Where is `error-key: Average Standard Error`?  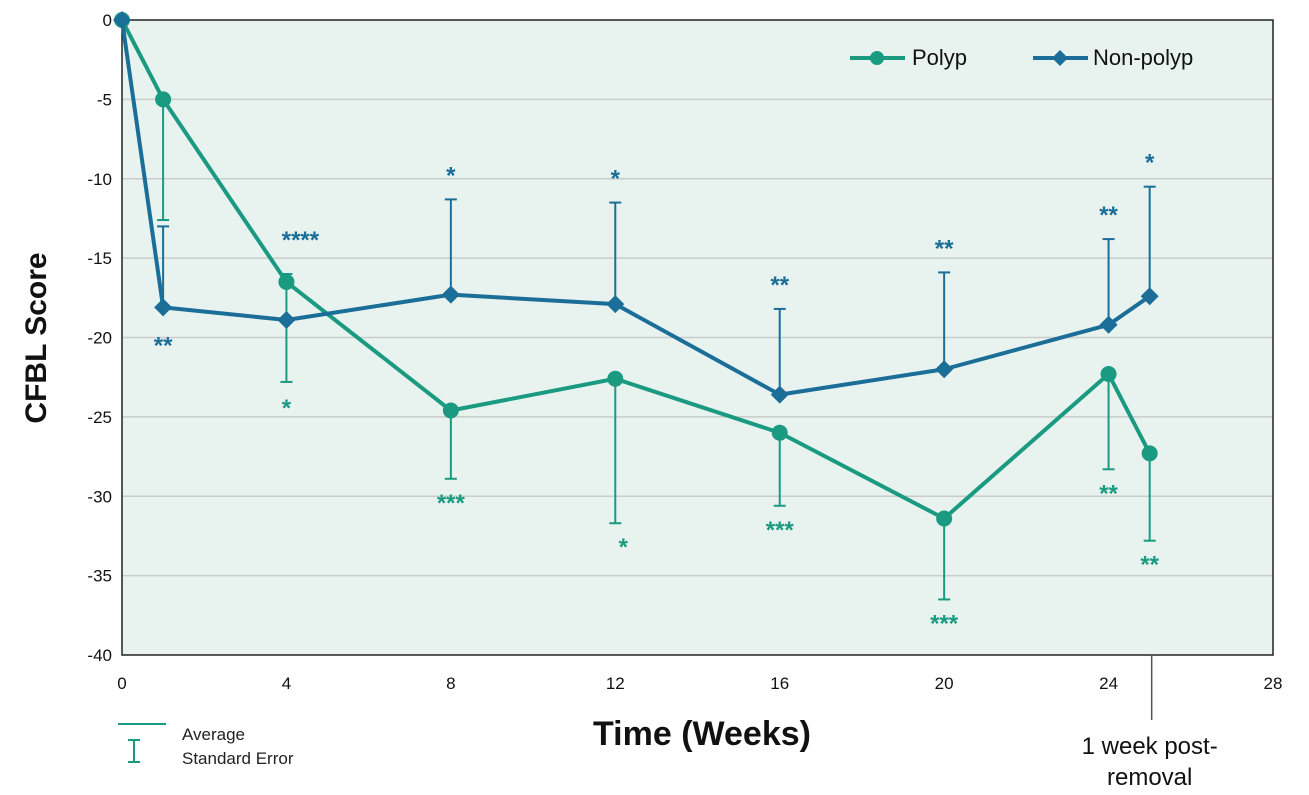 error-key: Average Standard Error is located at coordinates (206, 745).